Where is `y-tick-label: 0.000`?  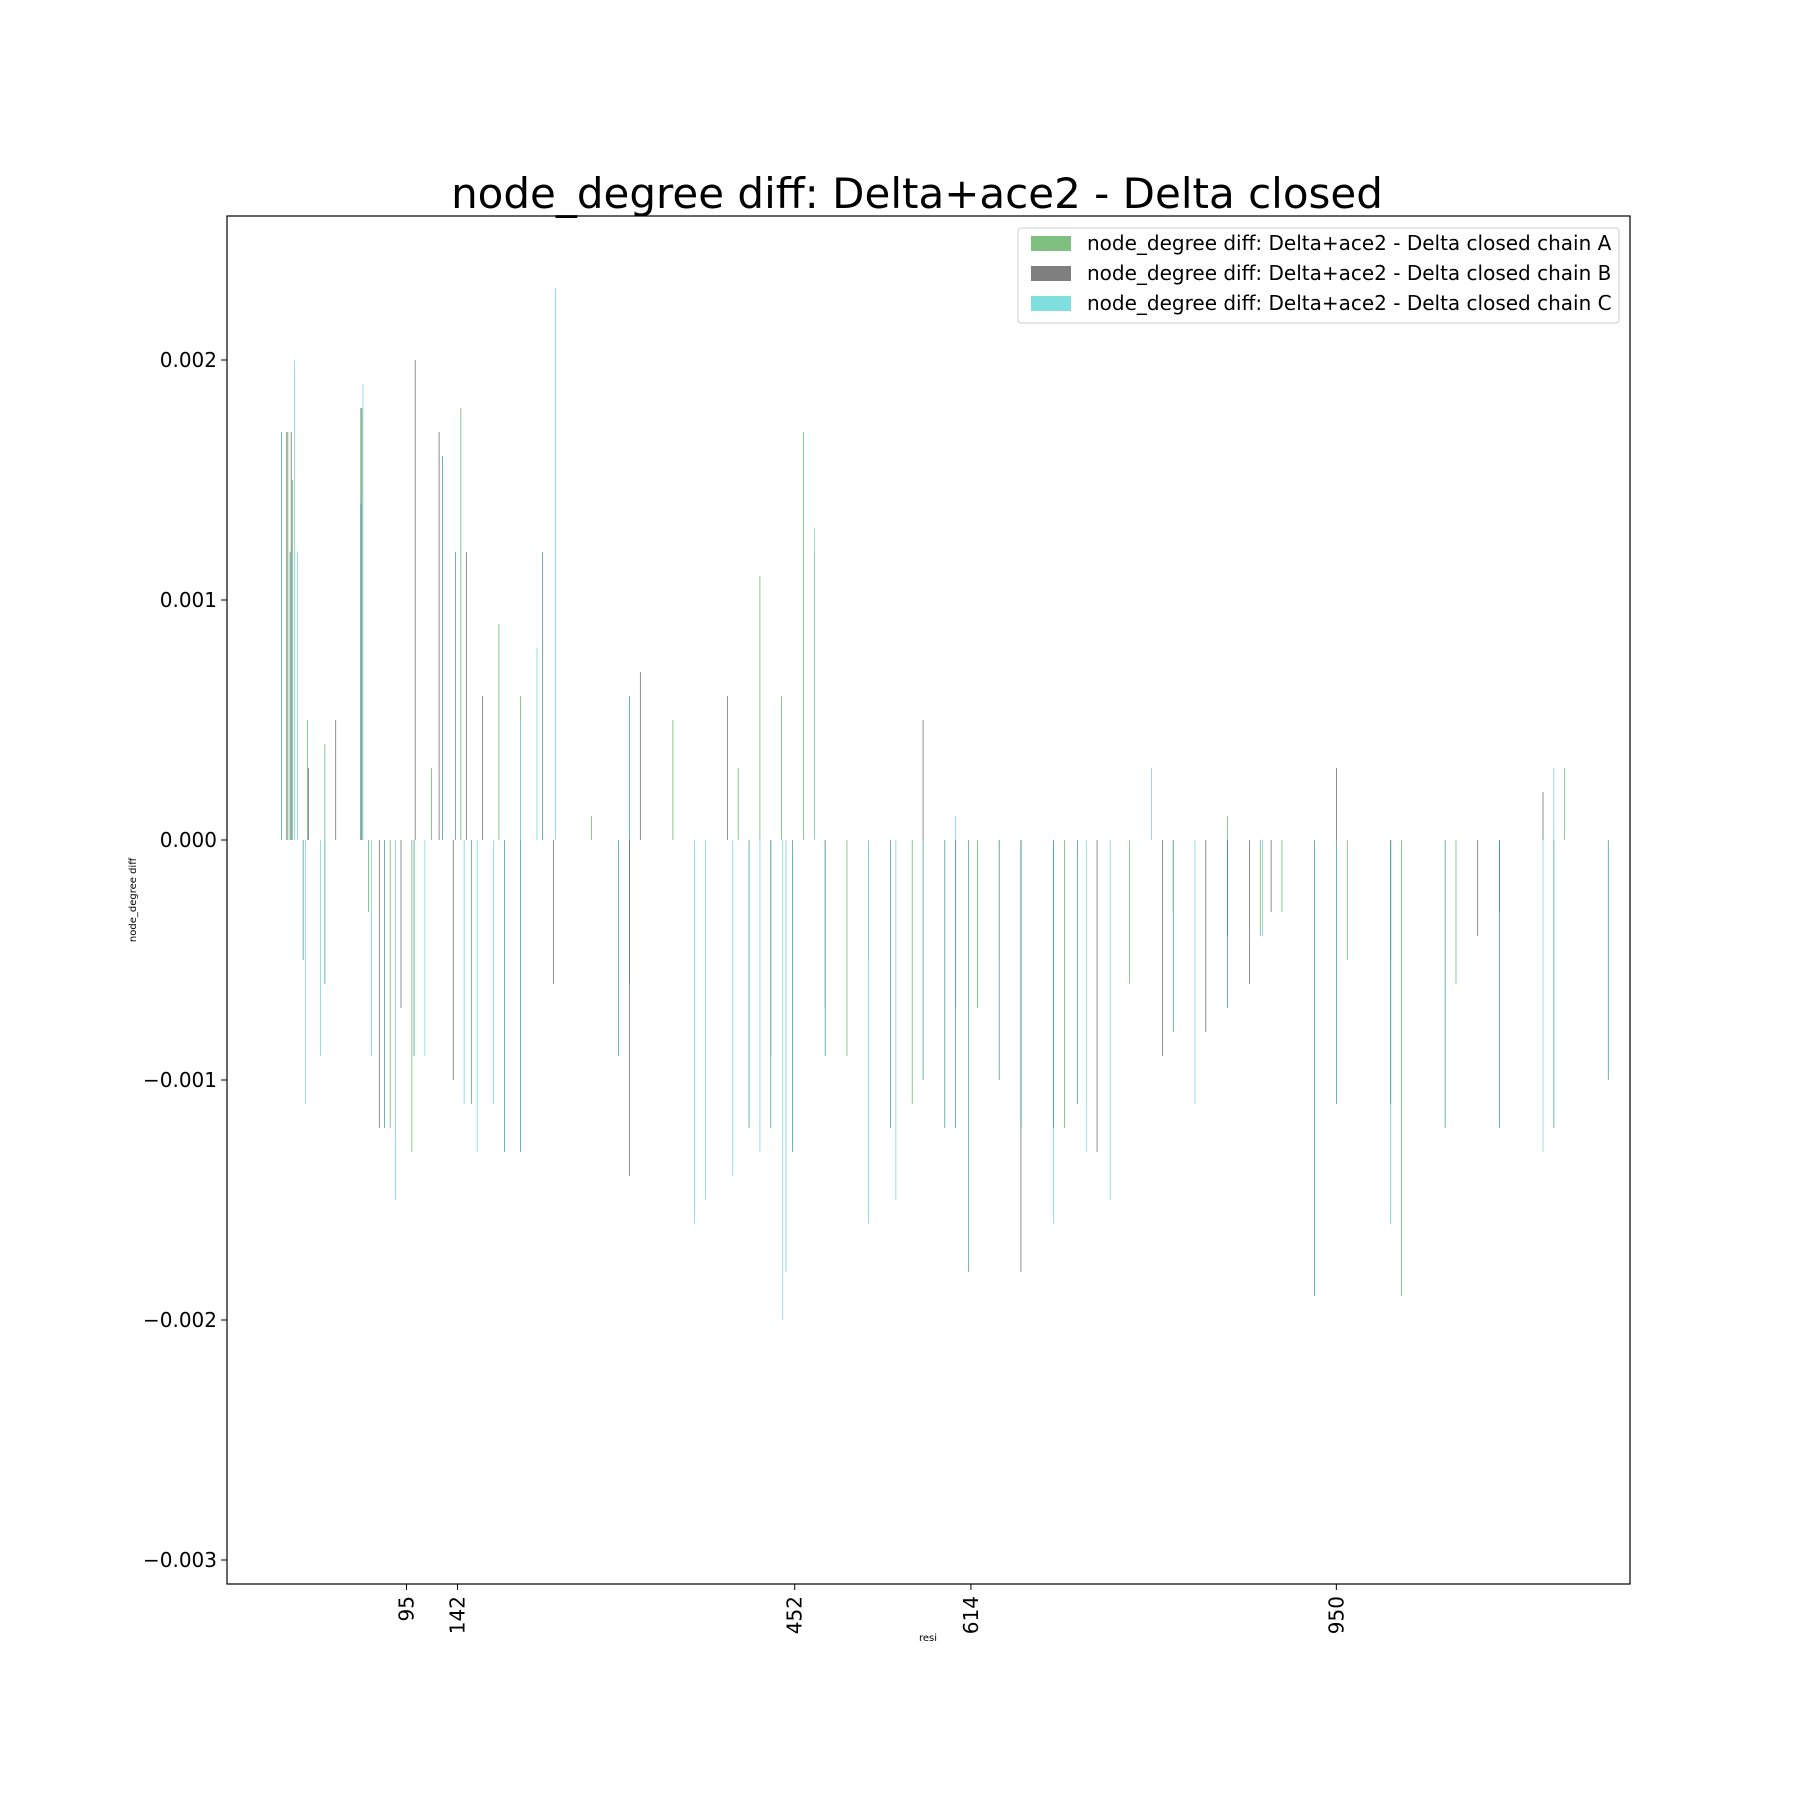 y-tick-label: 0.000 is located at coordinates (188, 840).